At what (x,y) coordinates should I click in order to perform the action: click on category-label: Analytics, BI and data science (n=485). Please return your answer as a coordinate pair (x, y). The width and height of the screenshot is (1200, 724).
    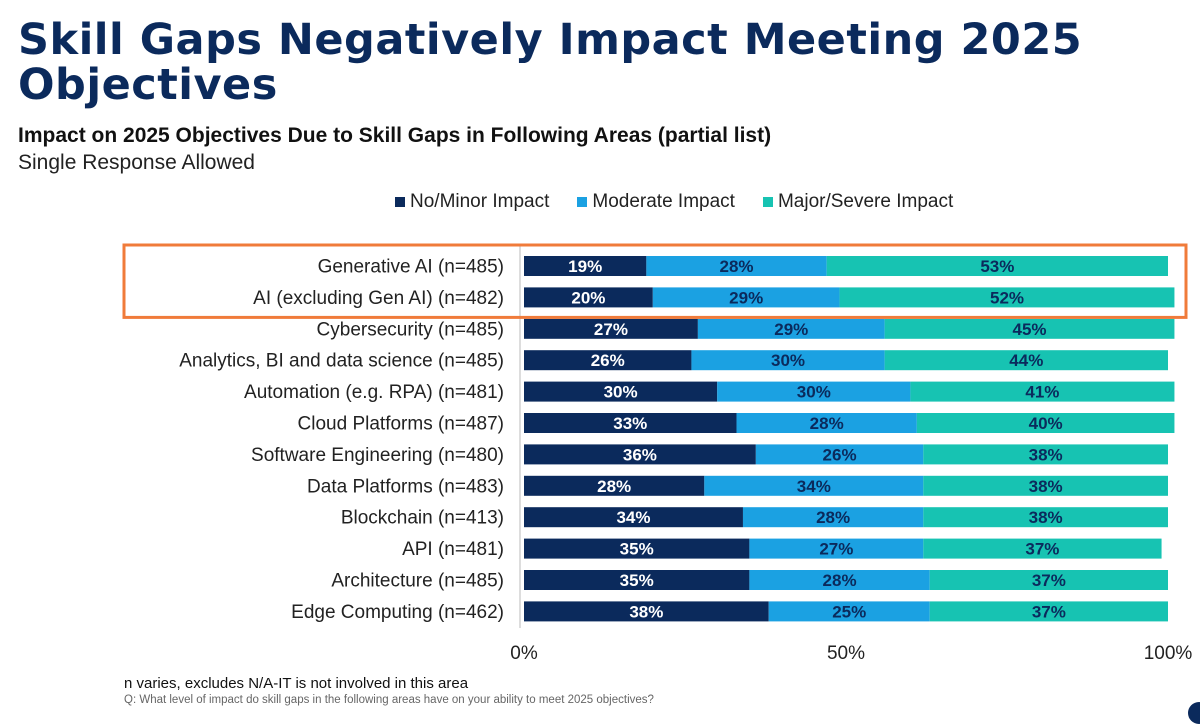
    Looking at the image, I should click on (341, 361).